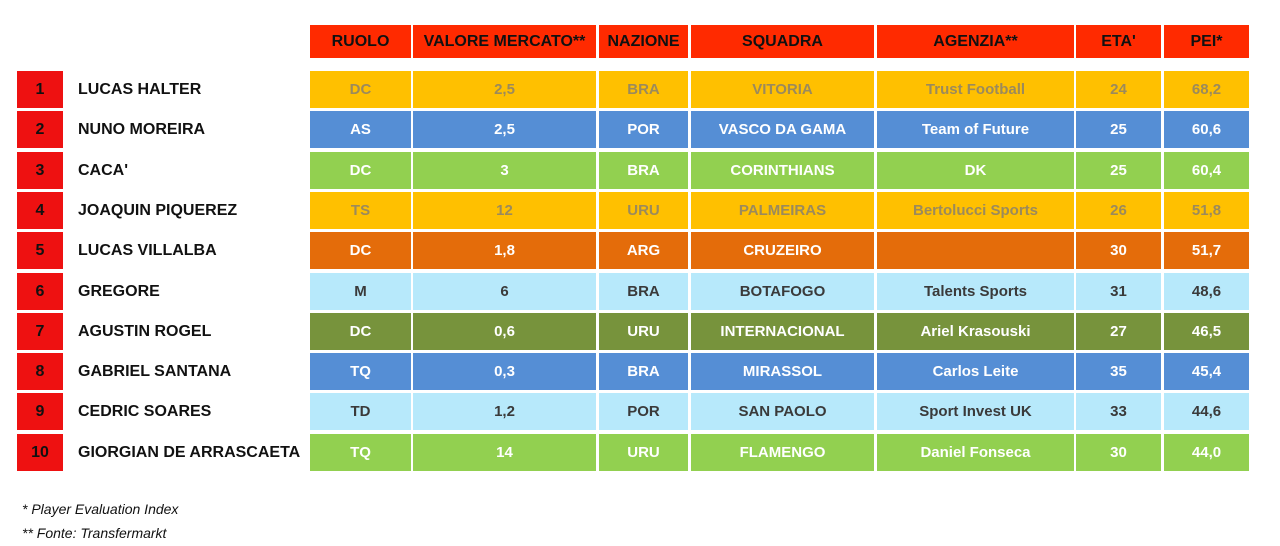 This screenshot has width=1280, height=546. I want to click on cell-pei: 45,4, so click(1206, 371).